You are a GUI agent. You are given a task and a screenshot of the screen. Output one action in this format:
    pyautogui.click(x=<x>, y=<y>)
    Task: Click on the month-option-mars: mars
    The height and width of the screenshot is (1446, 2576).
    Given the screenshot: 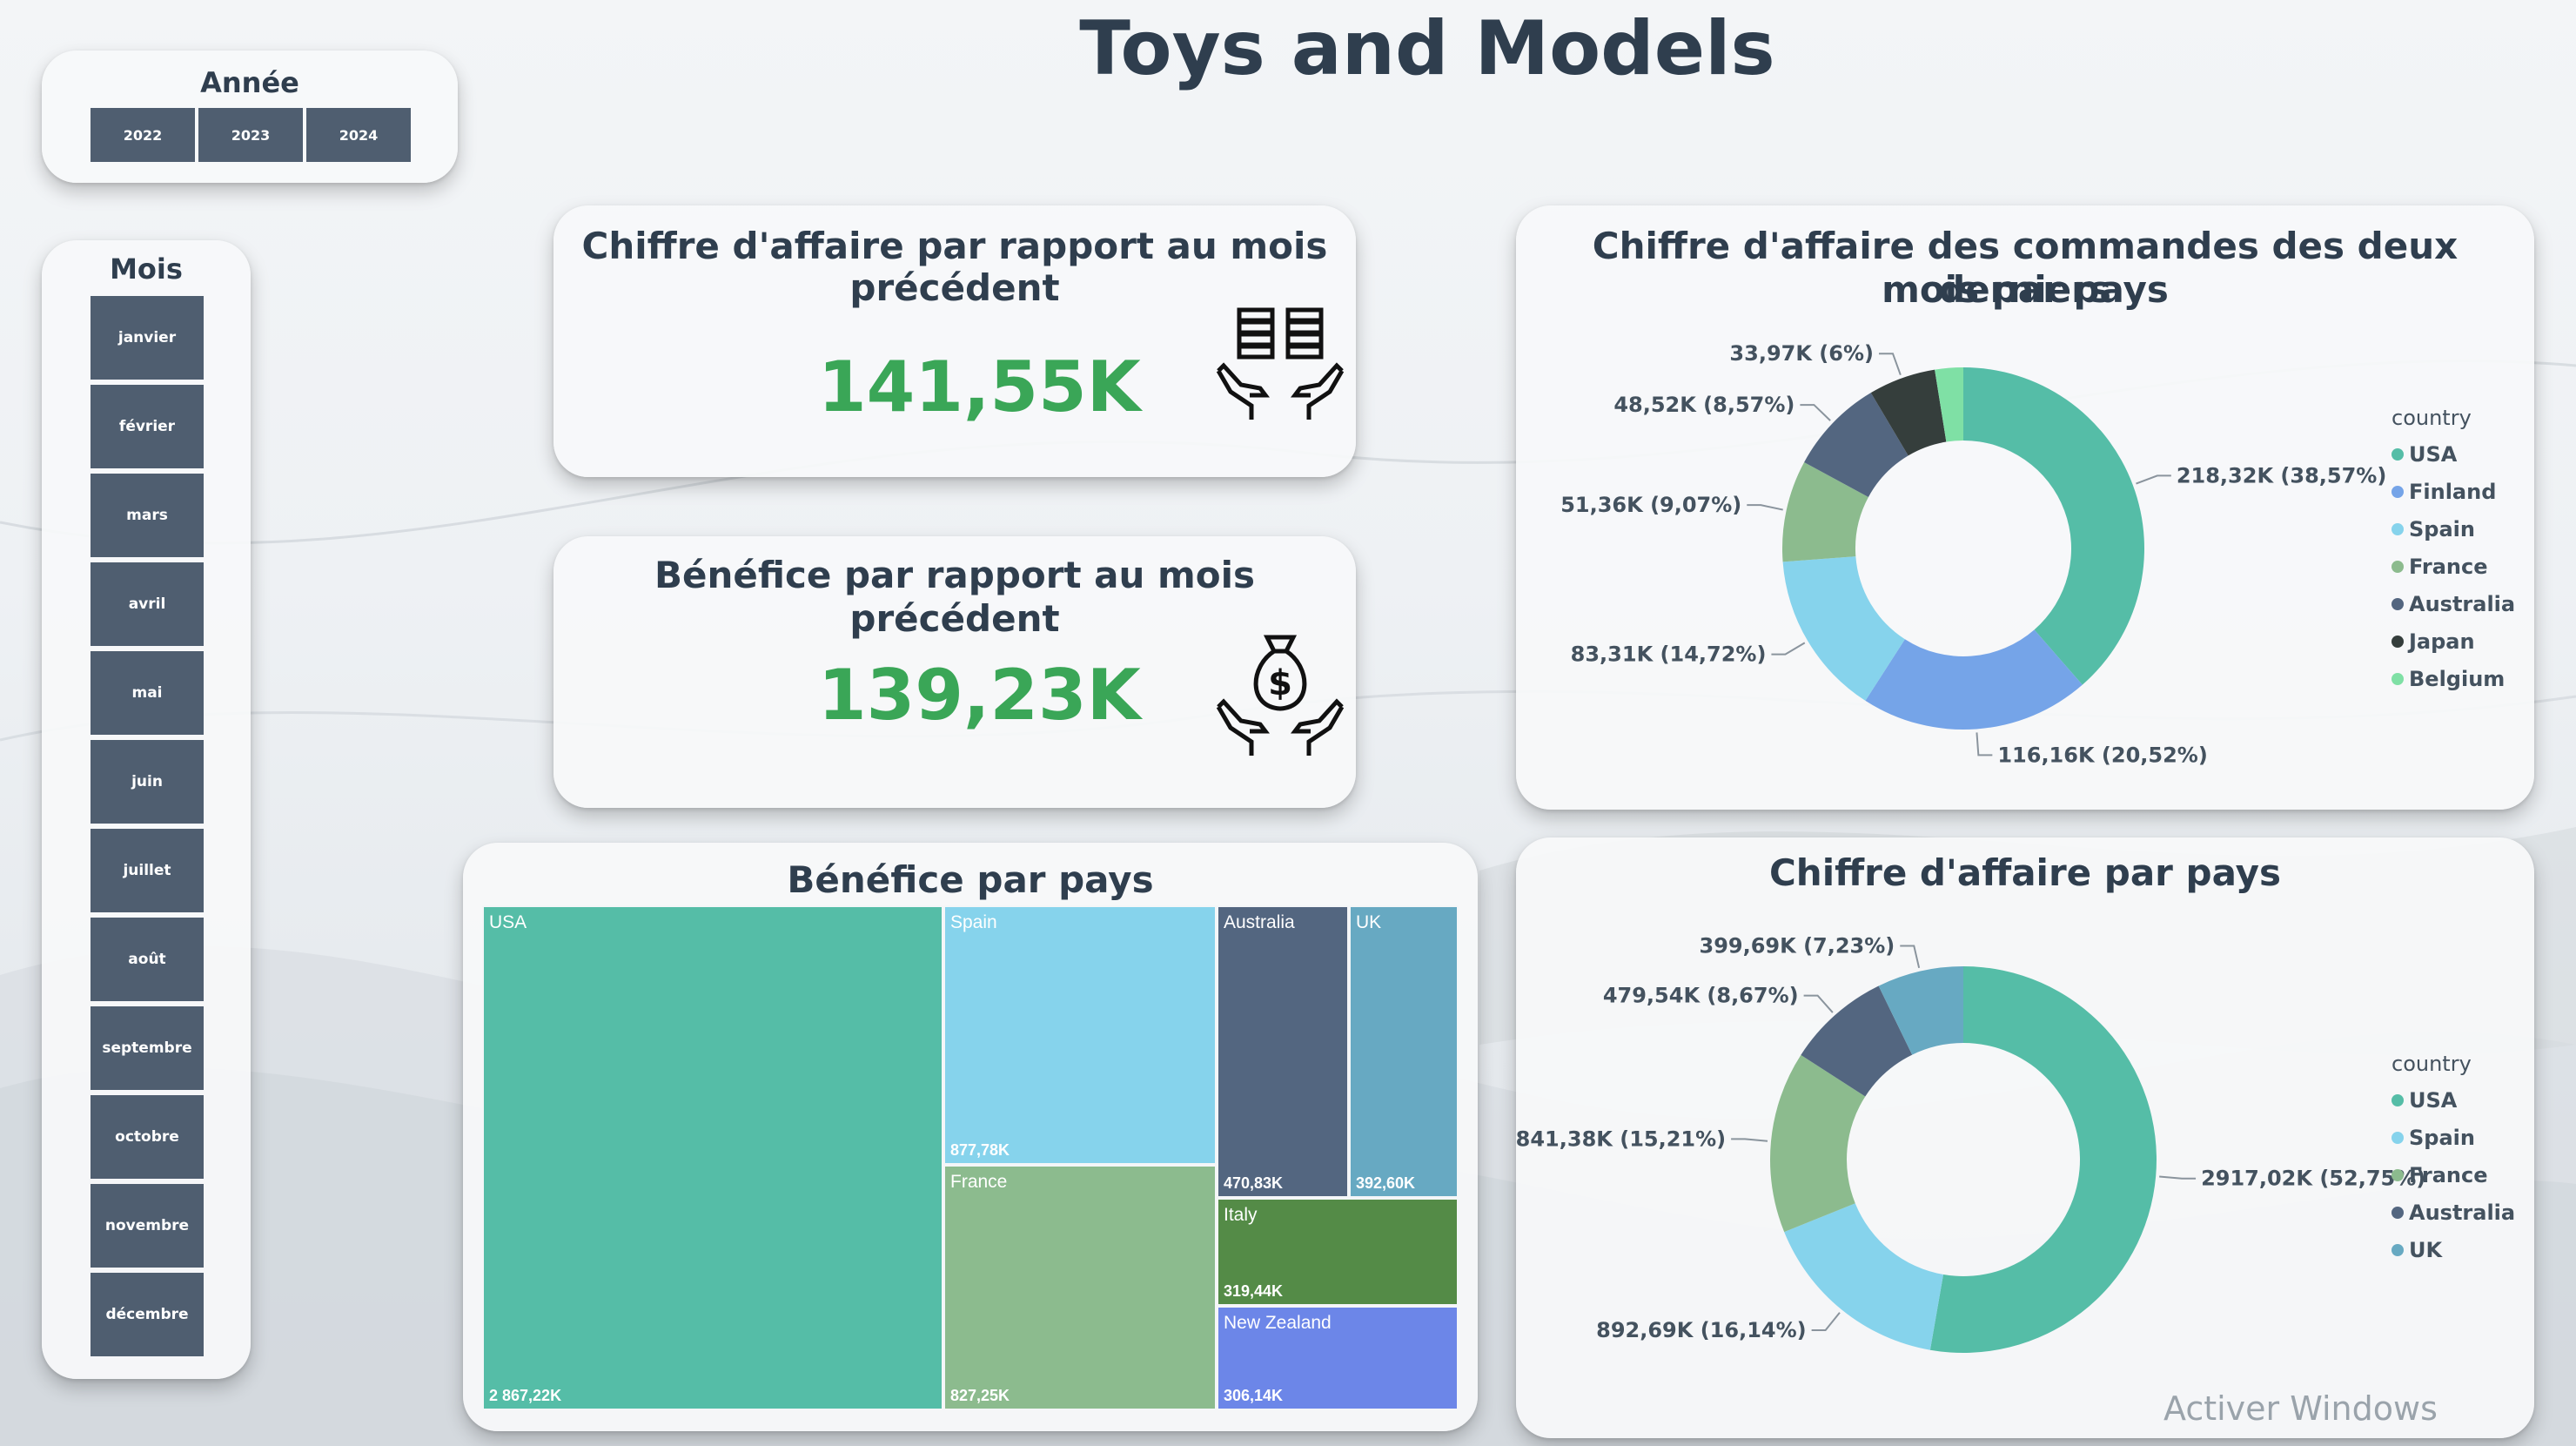 What is the action you would take?
    pyautogui.click(x=147, y=515)
    